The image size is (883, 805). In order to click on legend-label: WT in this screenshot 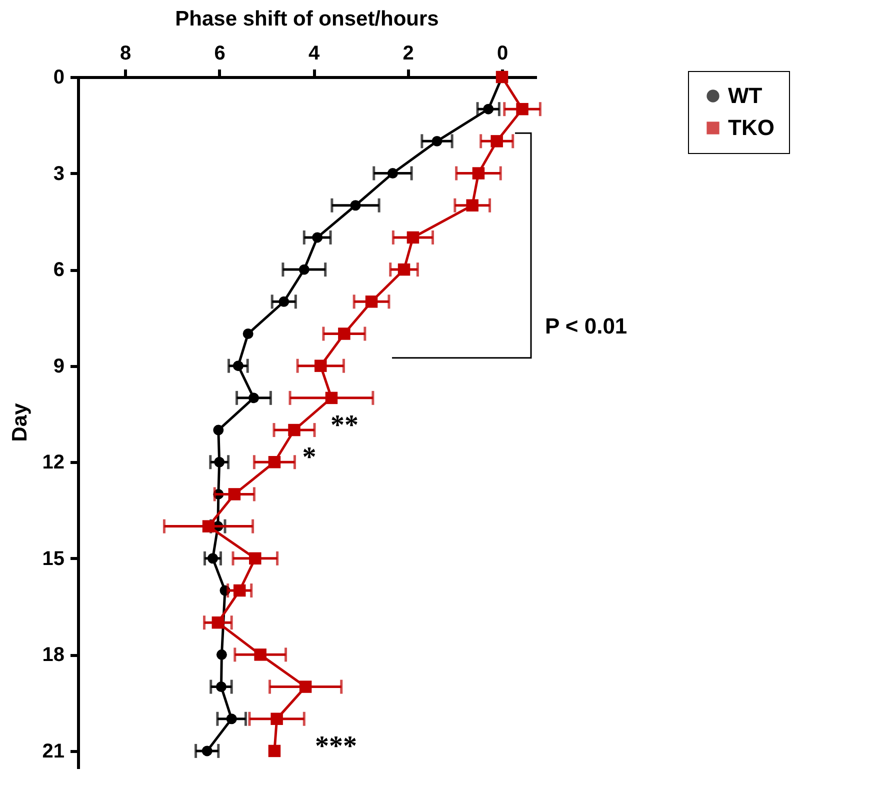, I will do `click(745, 95)`.